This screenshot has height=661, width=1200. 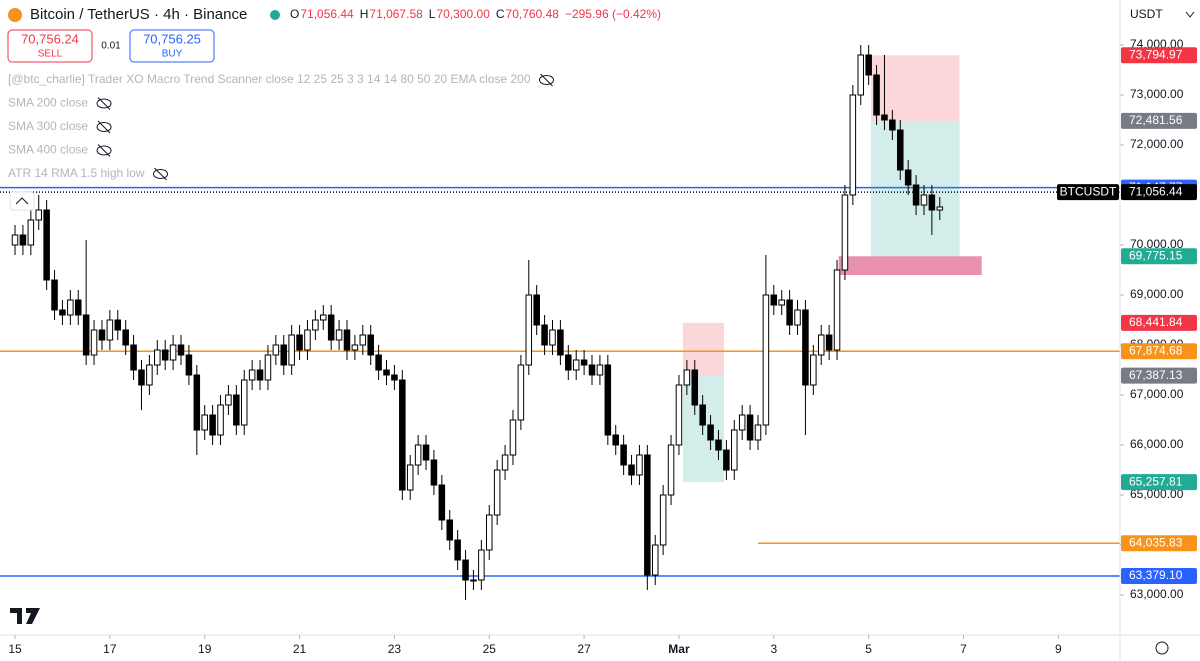 What do you see at coordinates (300, 649) in the screenshot?
I see `x-tick-label: 21` at bounding box center [300, 649].